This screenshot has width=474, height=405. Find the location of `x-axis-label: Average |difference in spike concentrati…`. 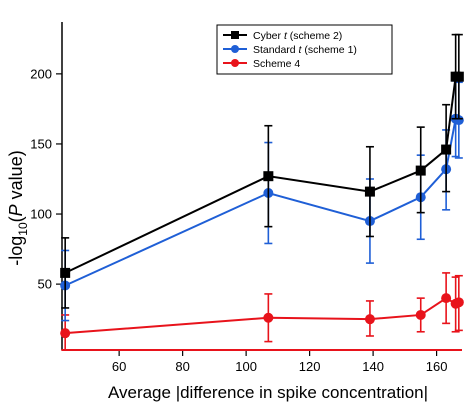

x-axis-label: Average |difference in spike concentrati… is located at coordinates (268, 392).